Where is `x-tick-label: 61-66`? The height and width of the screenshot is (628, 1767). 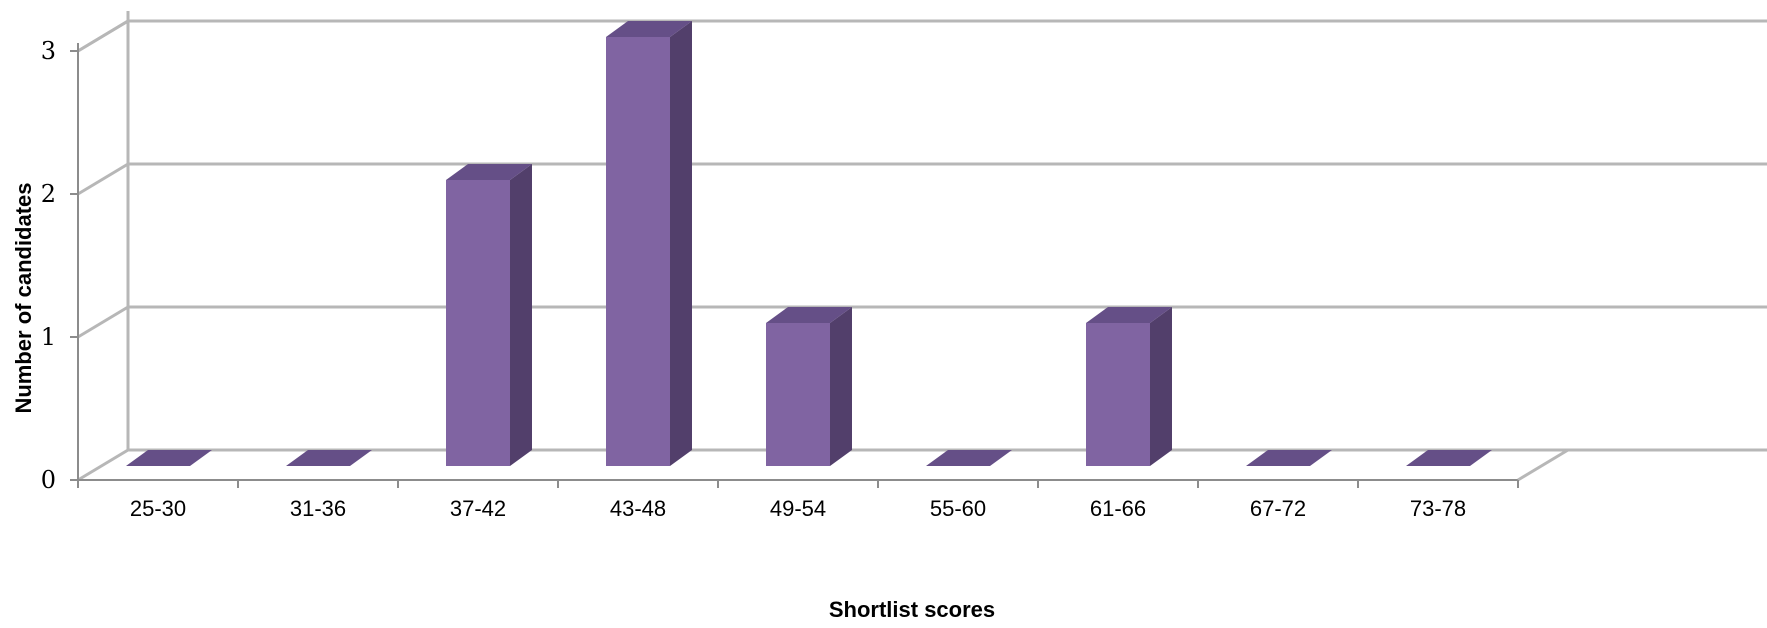 x-tick-label: 61-66 is located at coordinates (1118, 508).